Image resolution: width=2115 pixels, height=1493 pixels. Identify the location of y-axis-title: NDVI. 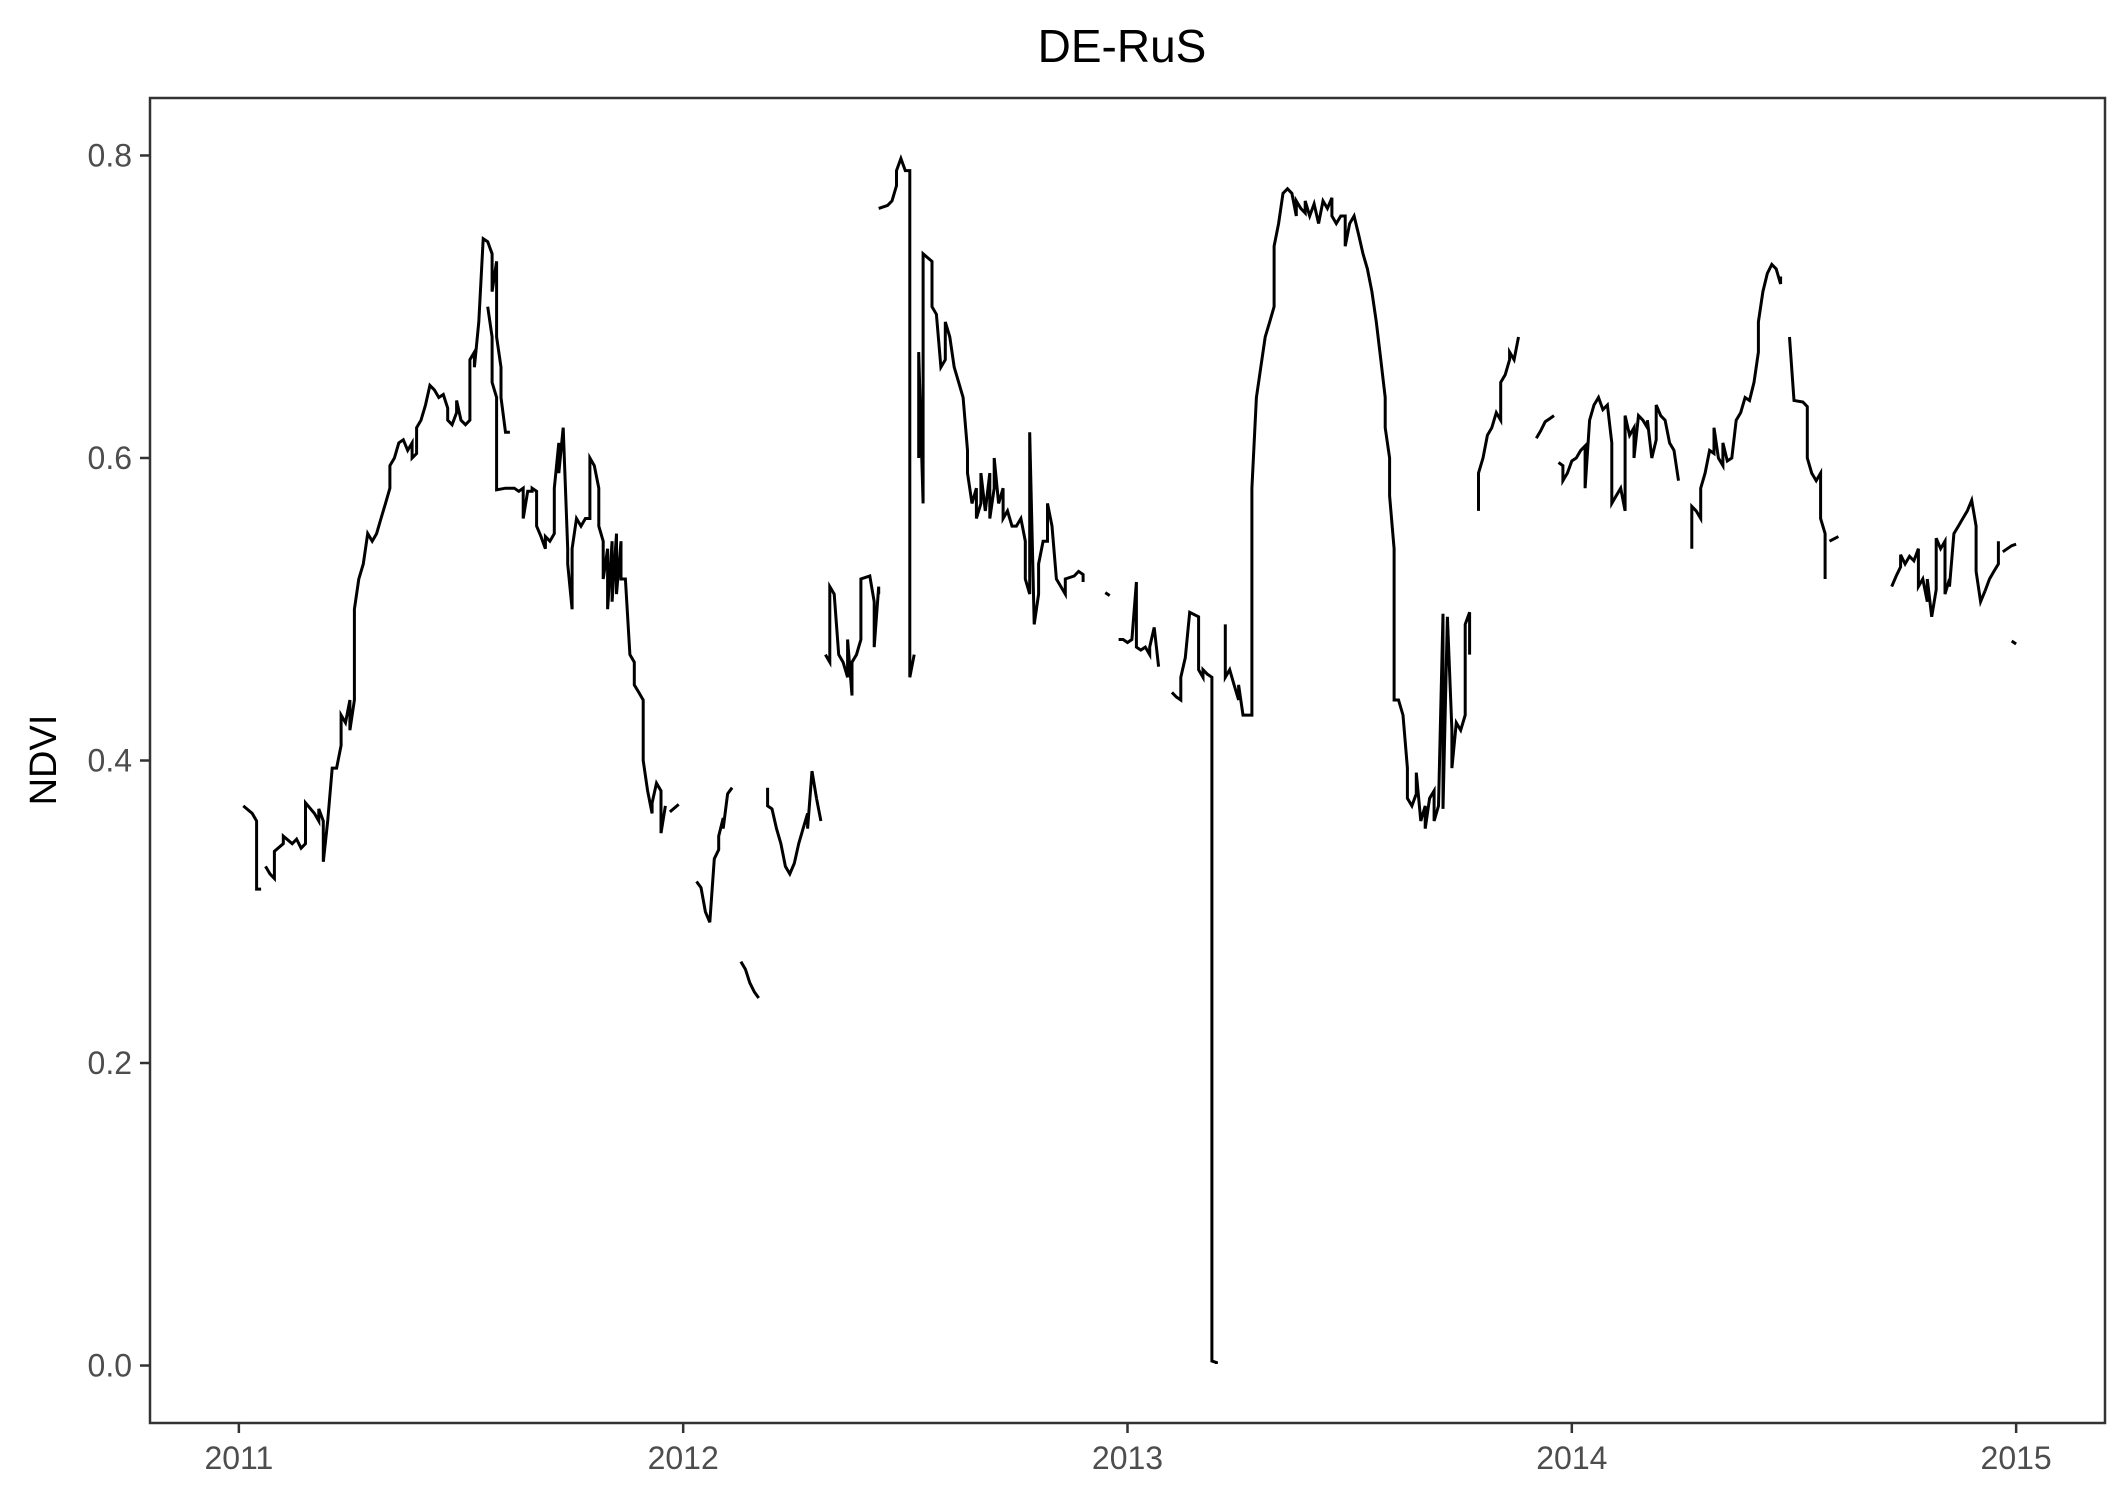
(44, 760).